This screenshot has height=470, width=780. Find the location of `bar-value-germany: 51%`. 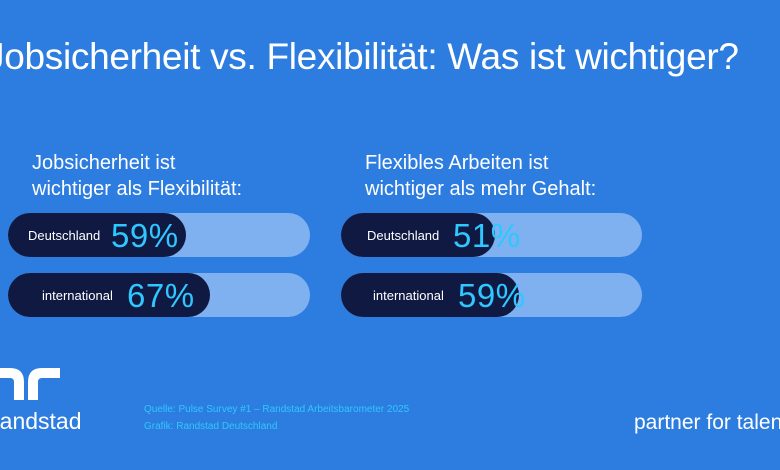

bar-value-germany: 51% is located at coordinates (487, 235).